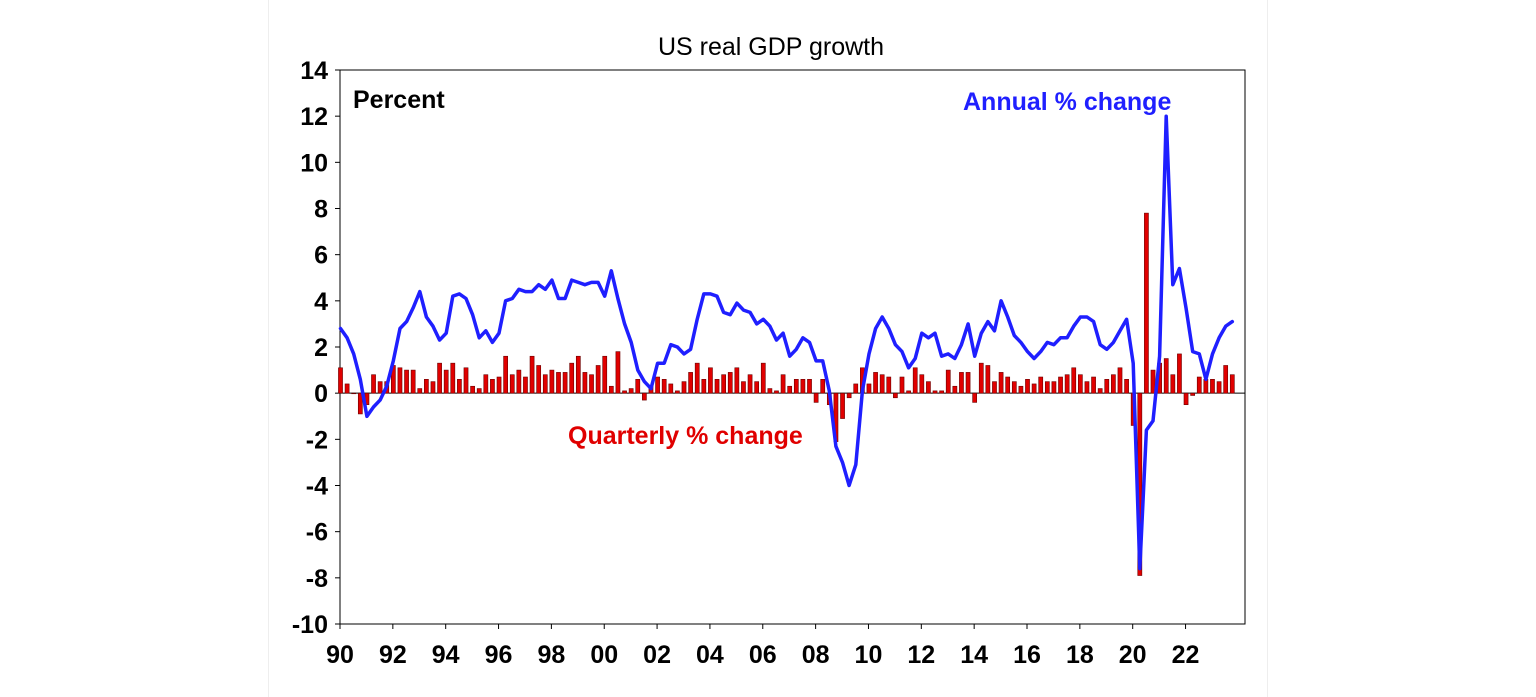 This screenshot has height=697, width=1536. What do you see at coordinates (921, 655) in the screenshot?
I see `x-tick-label: 12` at bounding box center [921, 655].